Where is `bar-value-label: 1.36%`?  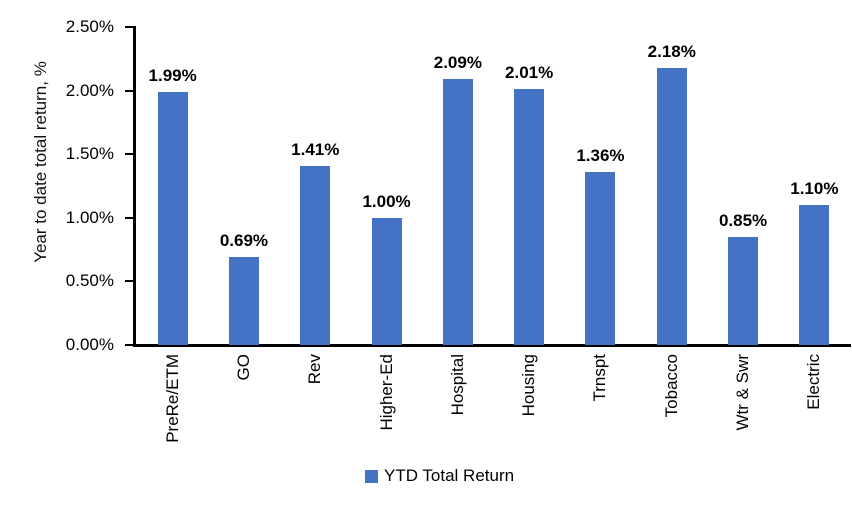
bar-value-label: 1.36% is located at coordinates (600, 155).